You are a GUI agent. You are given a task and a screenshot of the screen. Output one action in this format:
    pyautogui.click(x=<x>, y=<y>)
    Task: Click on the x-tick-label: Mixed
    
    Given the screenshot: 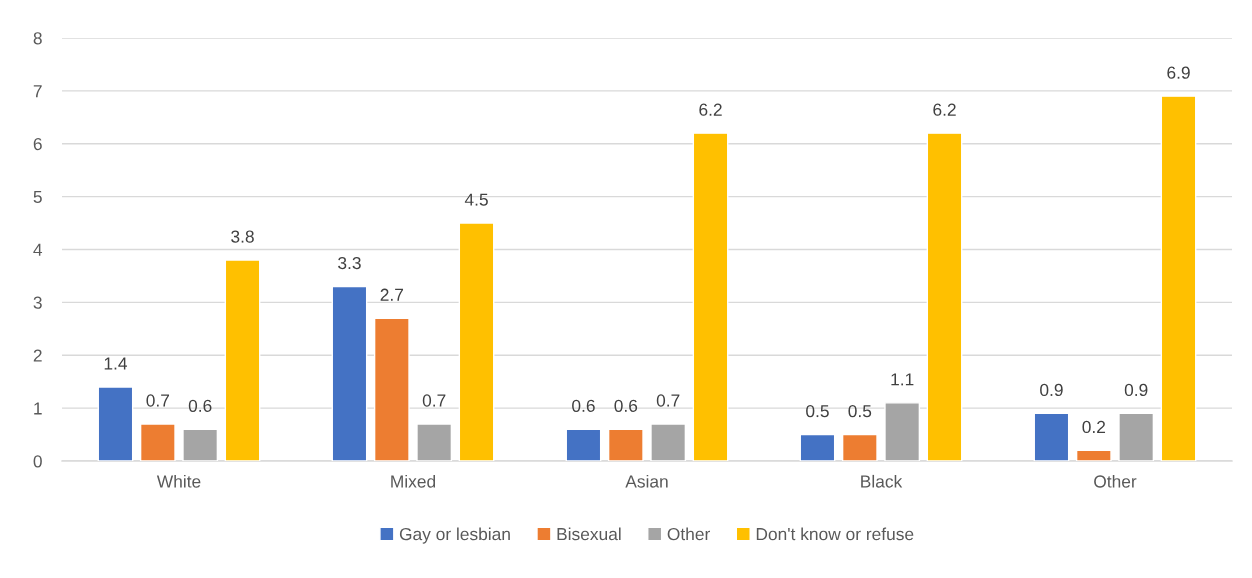 What is the action you would take?
    pyautogui.click(x=413, y=481)
    